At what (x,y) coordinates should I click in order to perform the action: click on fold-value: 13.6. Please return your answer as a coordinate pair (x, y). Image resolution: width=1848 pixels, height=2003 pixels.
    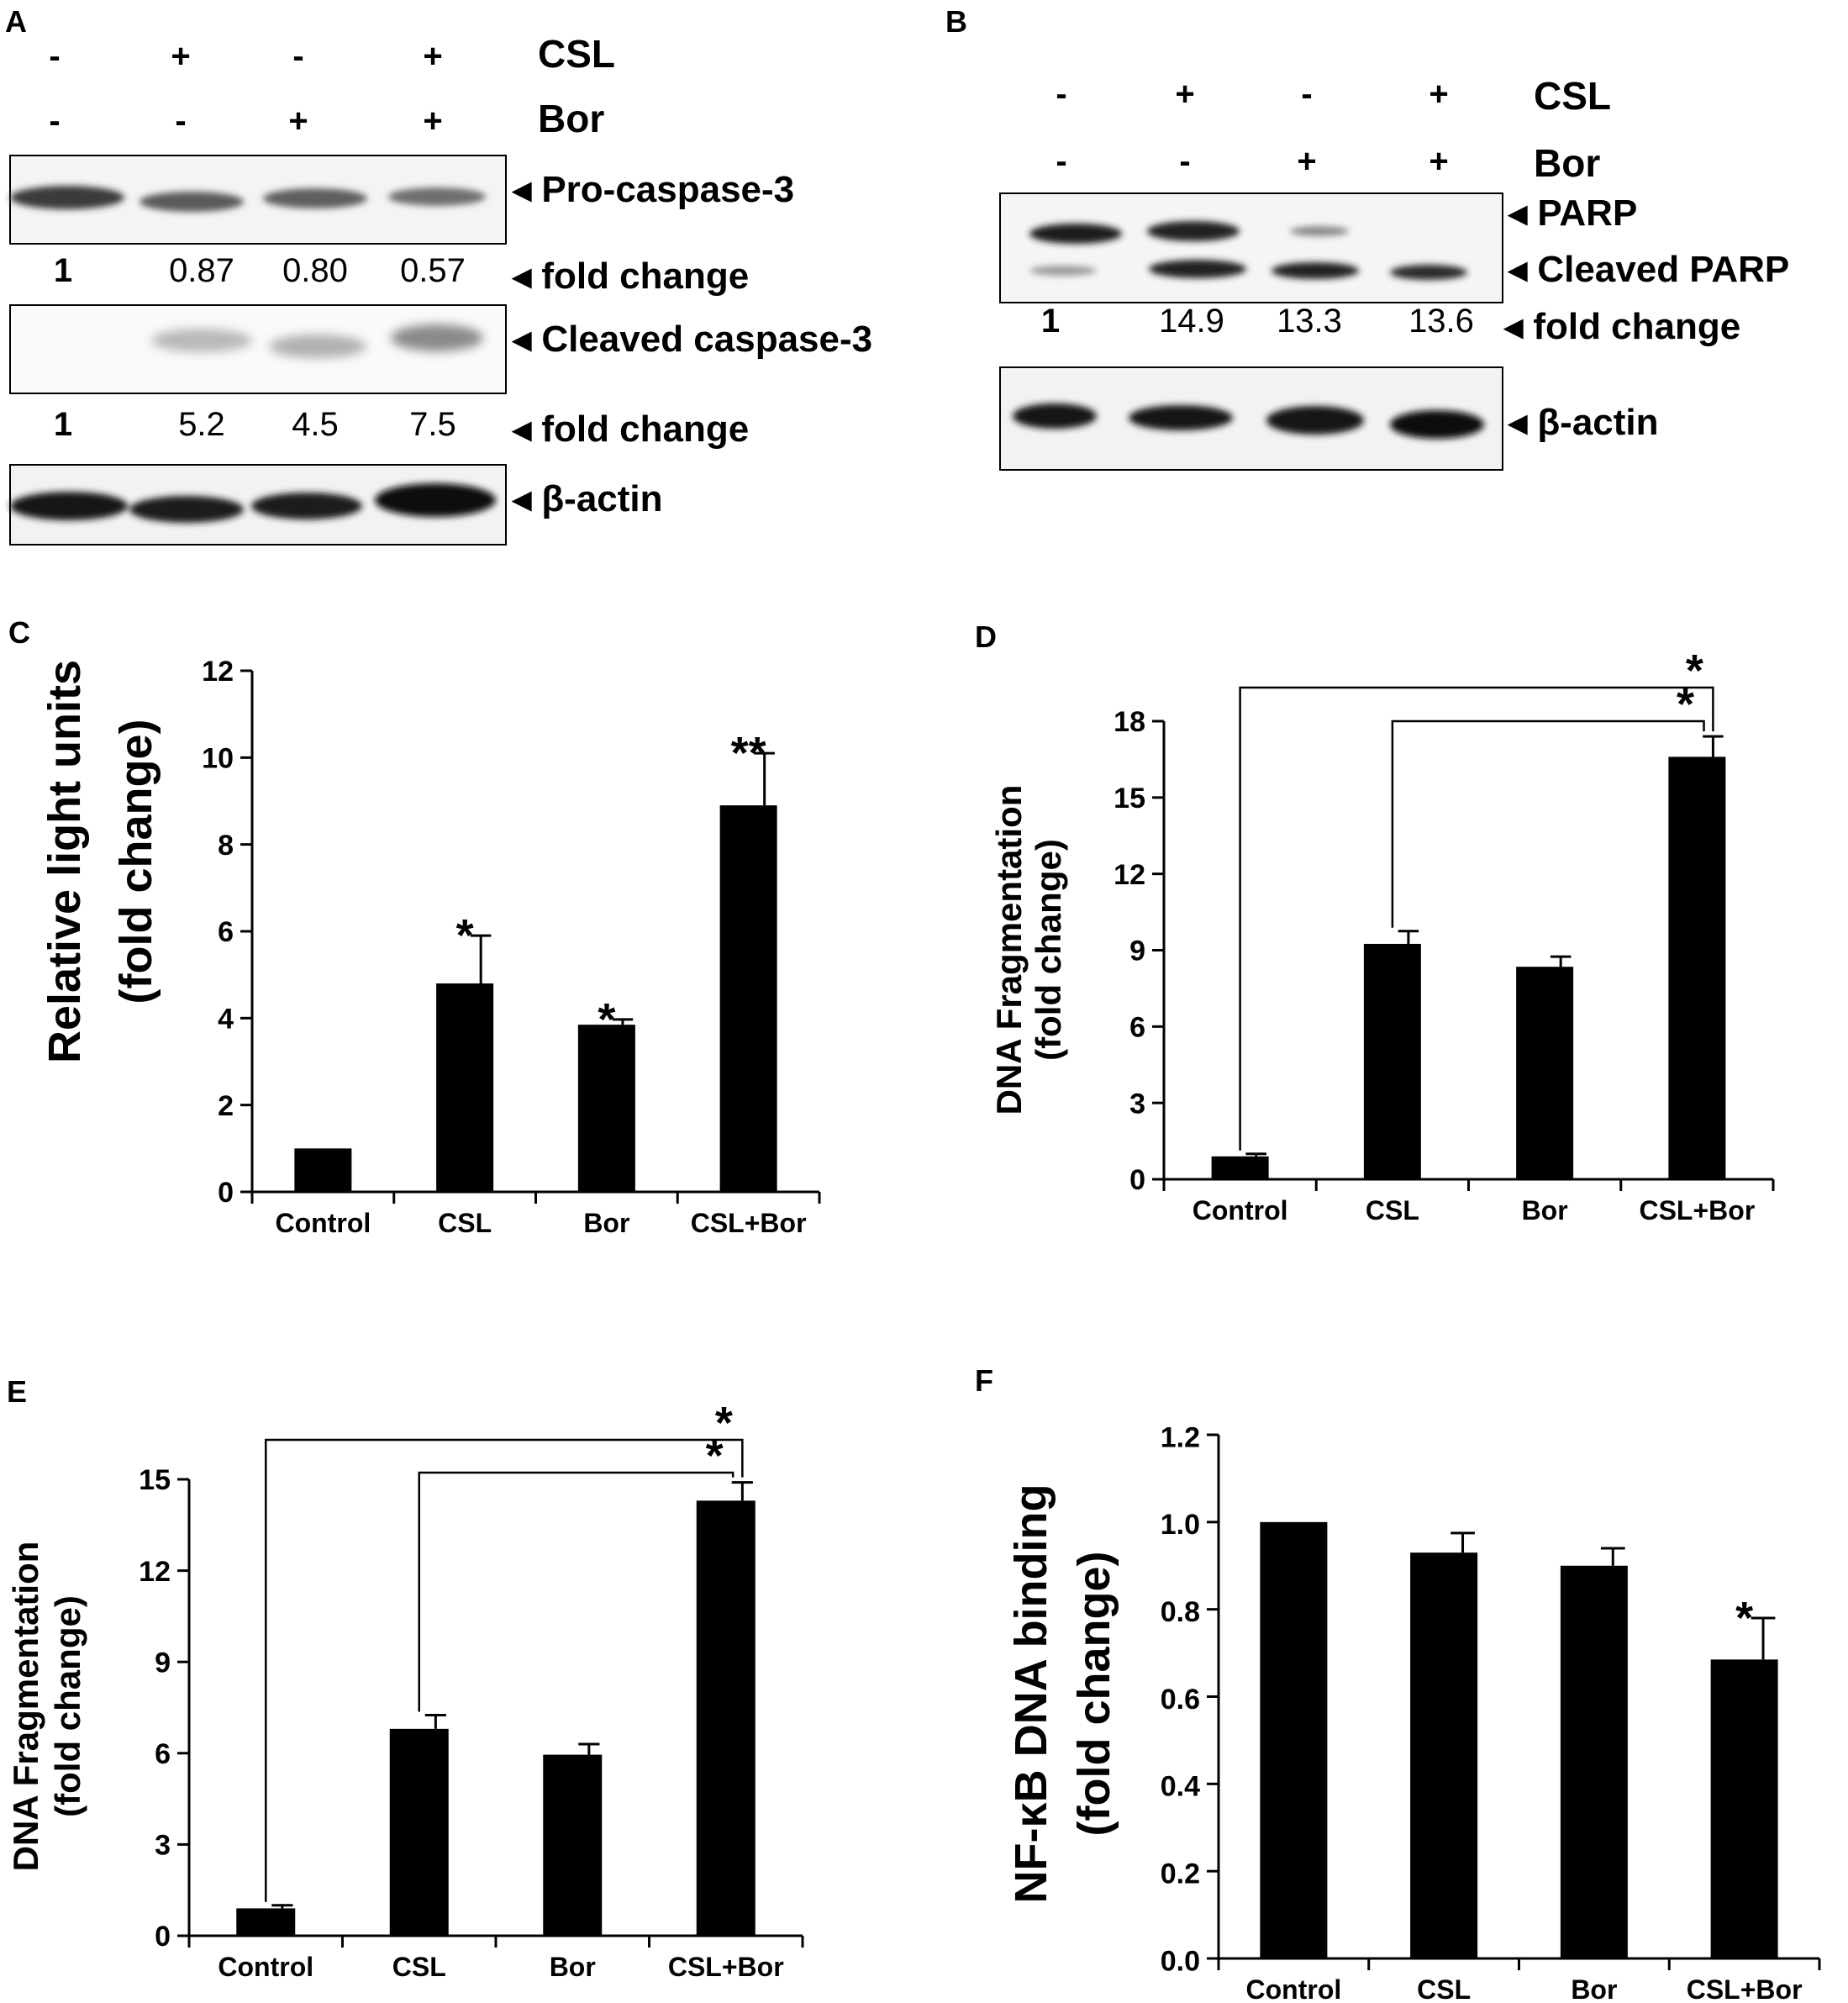
    Looking at the image, I should click on (1441, 321).